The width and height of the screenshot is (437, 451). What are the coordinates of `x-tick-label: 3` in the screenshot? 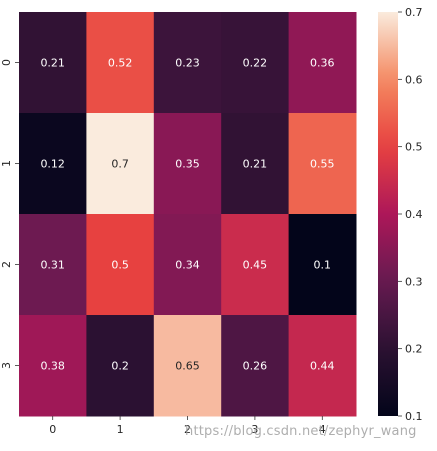 It's located at (254, 429).